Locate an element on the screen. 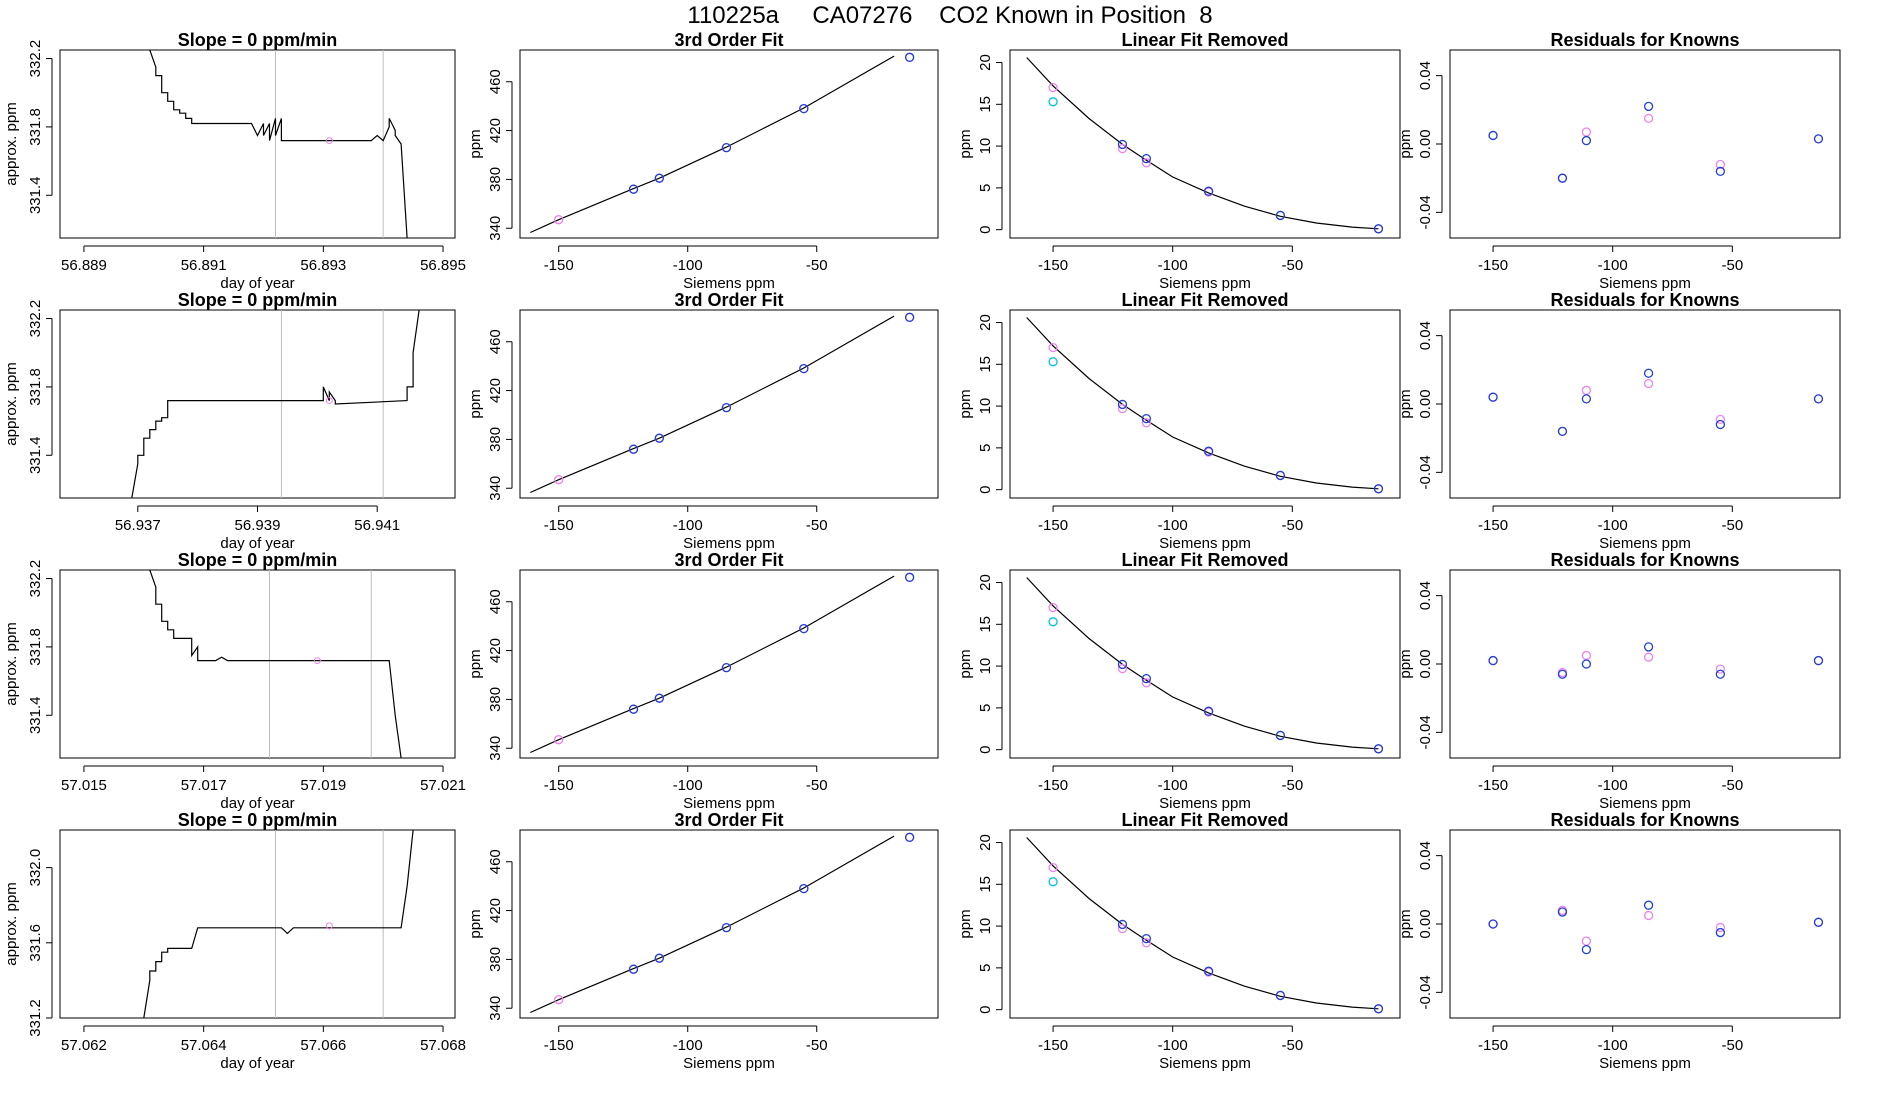  mean-marker-point is located at coordinates (329, 401).